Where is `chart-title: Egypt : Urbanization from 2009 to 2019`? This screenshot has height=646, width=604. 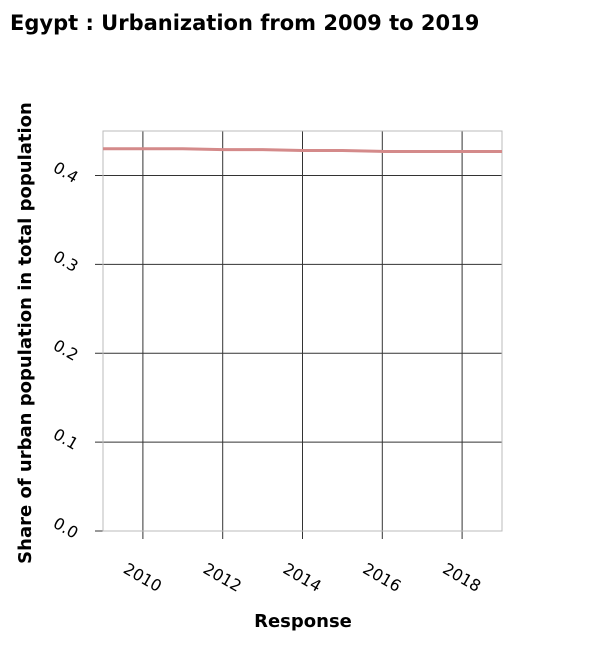 chart-title: Egypt : Urbanization from 2009 to 2019 is located at coordinates (244, 23).